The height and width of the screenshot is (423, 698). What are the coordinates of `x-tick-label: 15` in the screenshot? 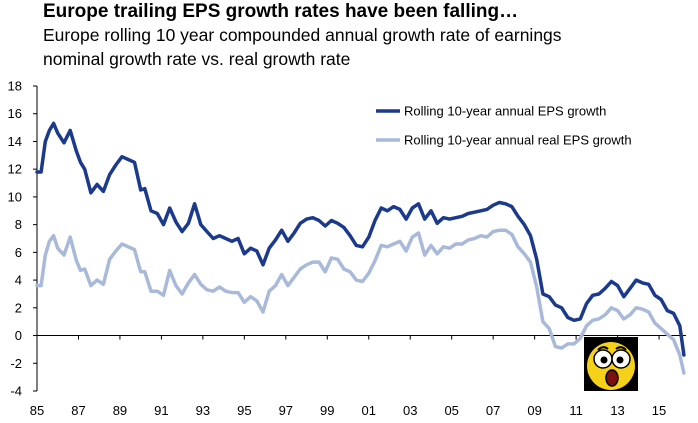 It's located at (659, 410).